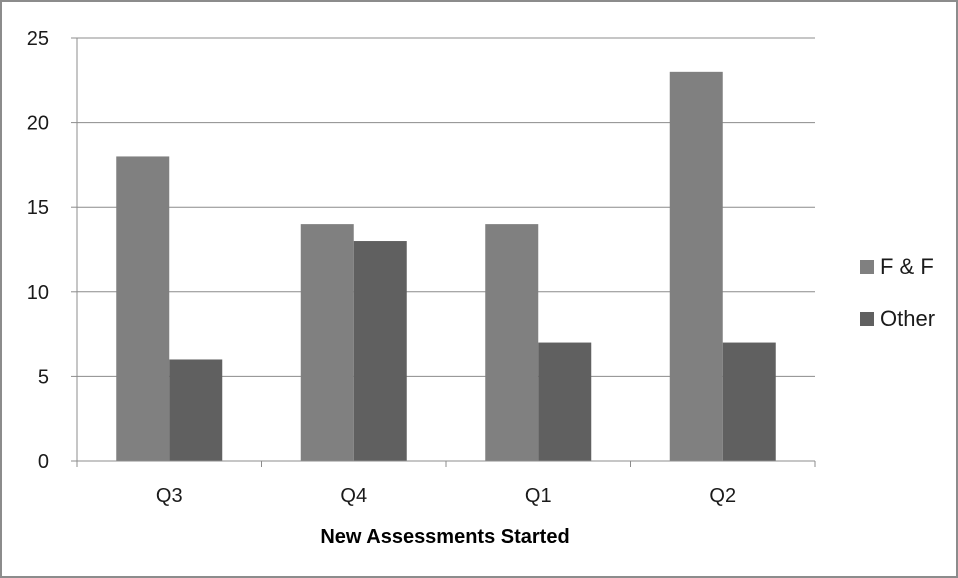  What do you see at coordinates (43, 377) in the screenshot?
I see `y-tick-label: 5` at bounding box center [43, 377].